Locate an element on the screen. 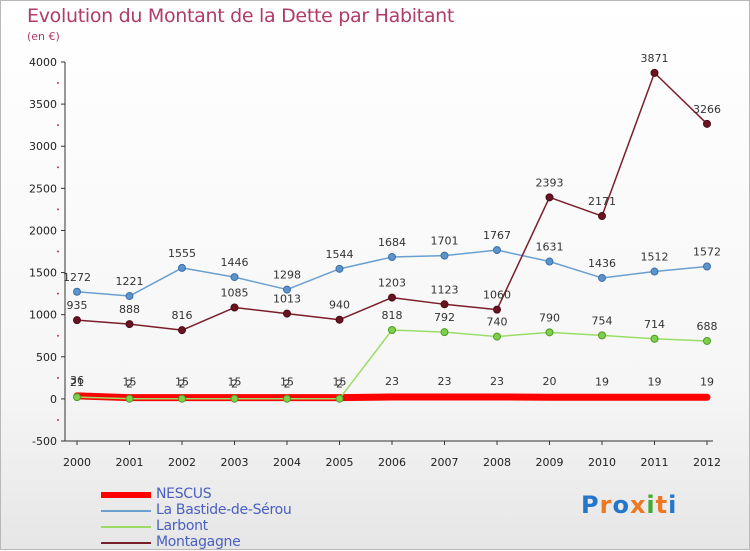  data-label: 1684 is located at coordinates (392, 242).